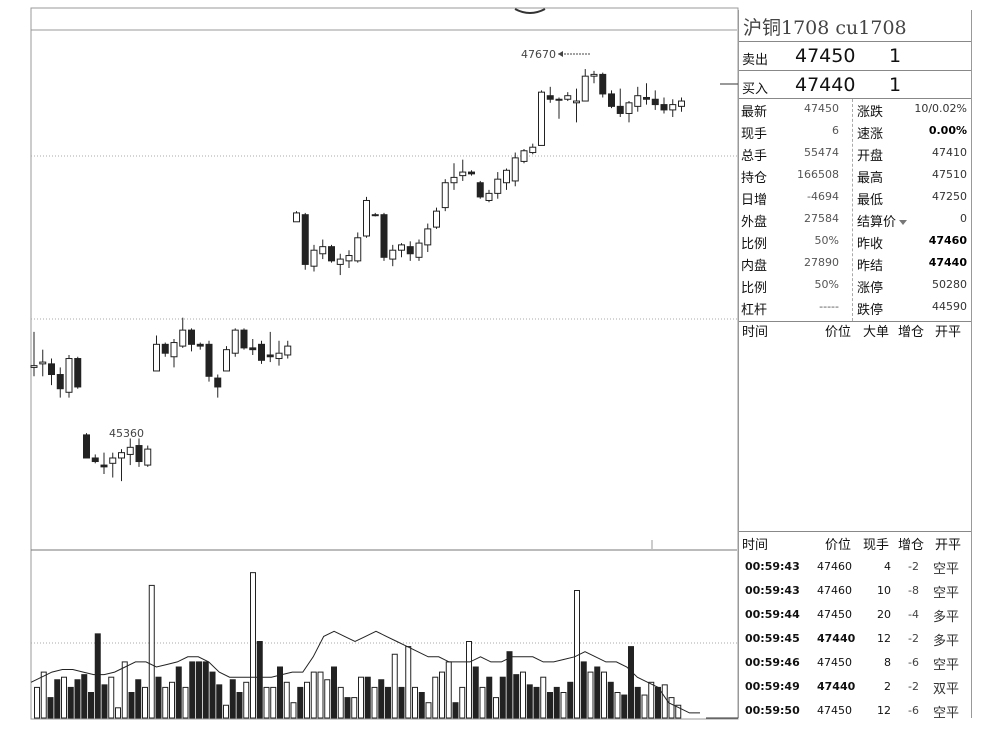 This screenshot has height=729, width=1000. What do you see at coordinates (560, 54) in the screenshot?
I see `arrow-head-icon` at bounding box center [560, 54].